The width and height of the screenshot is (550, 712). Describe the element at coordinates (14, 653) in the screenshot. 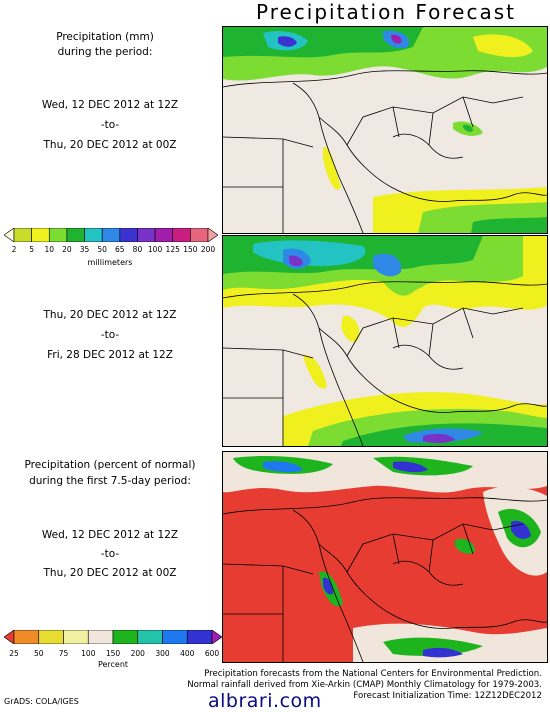

I see `colorbar-tick-label: 25` at that location.